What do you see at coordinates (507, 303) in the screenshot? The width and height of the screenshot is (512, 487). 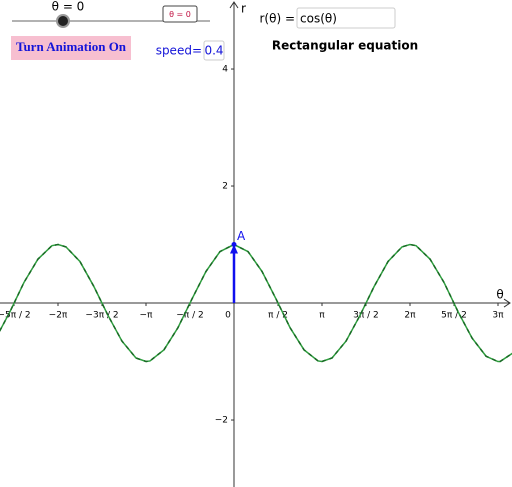 I see `x-axis-arrow` at bounding box center [507, 303].